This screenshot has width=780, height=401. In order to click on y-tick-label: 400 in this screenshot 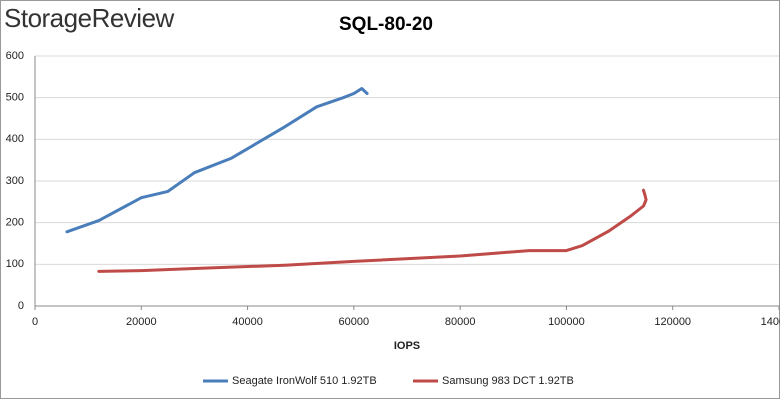, I will do `click(15, 139)`.